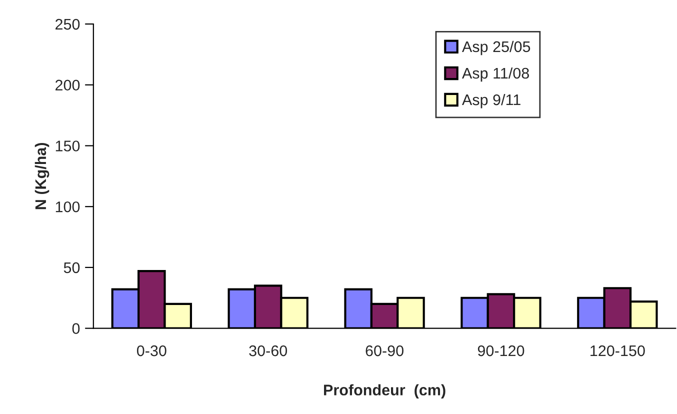 This screenshot has width=677, height=414. I want to click on y-axis-title: N (Kg/ha), so click(42, 176).